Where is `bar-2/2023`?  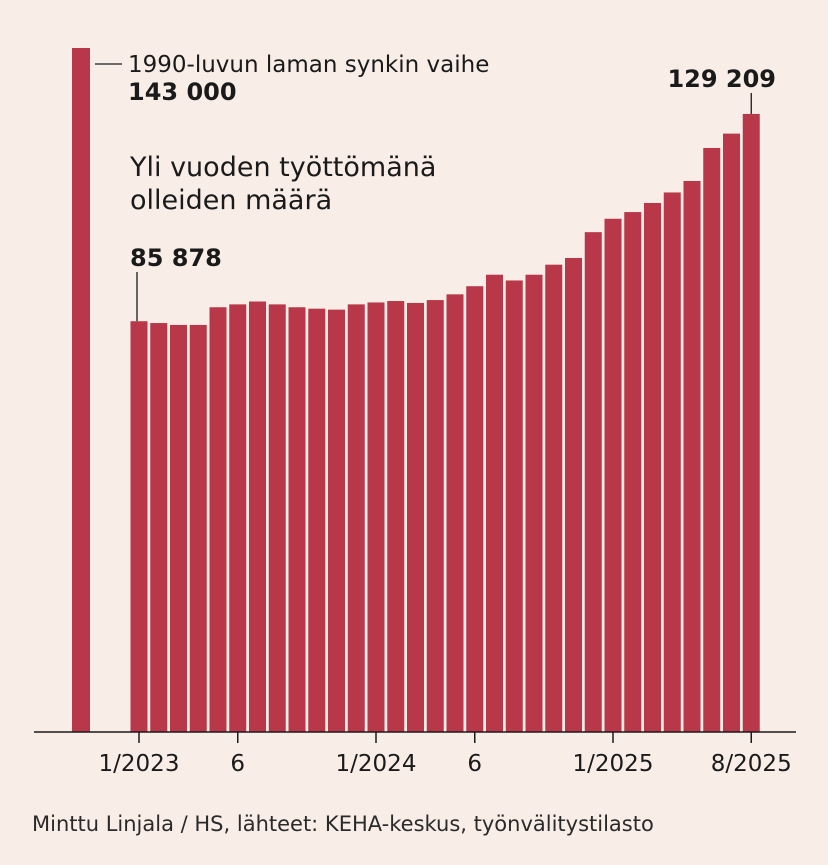 bar-2/2023 is located at coordinates (159, 527).